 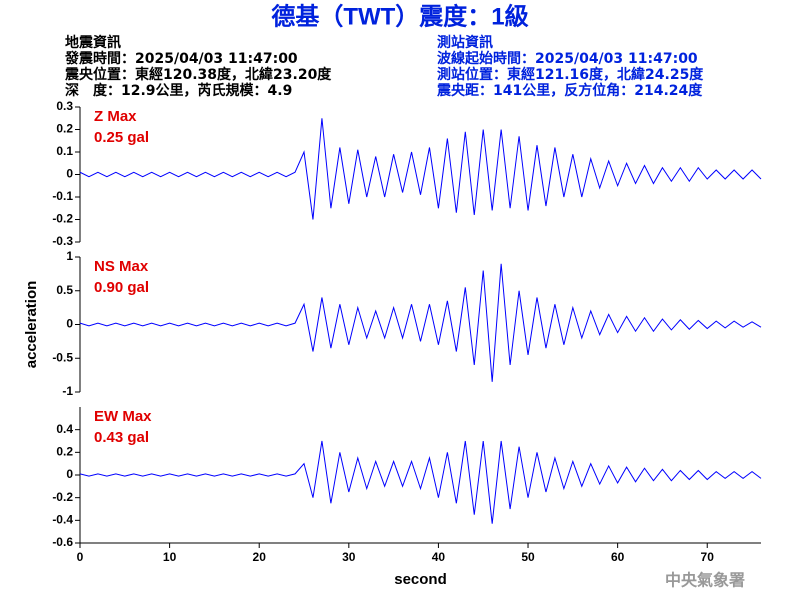 I want to click on y-tick-label: -1, so click(x=67, y=391).